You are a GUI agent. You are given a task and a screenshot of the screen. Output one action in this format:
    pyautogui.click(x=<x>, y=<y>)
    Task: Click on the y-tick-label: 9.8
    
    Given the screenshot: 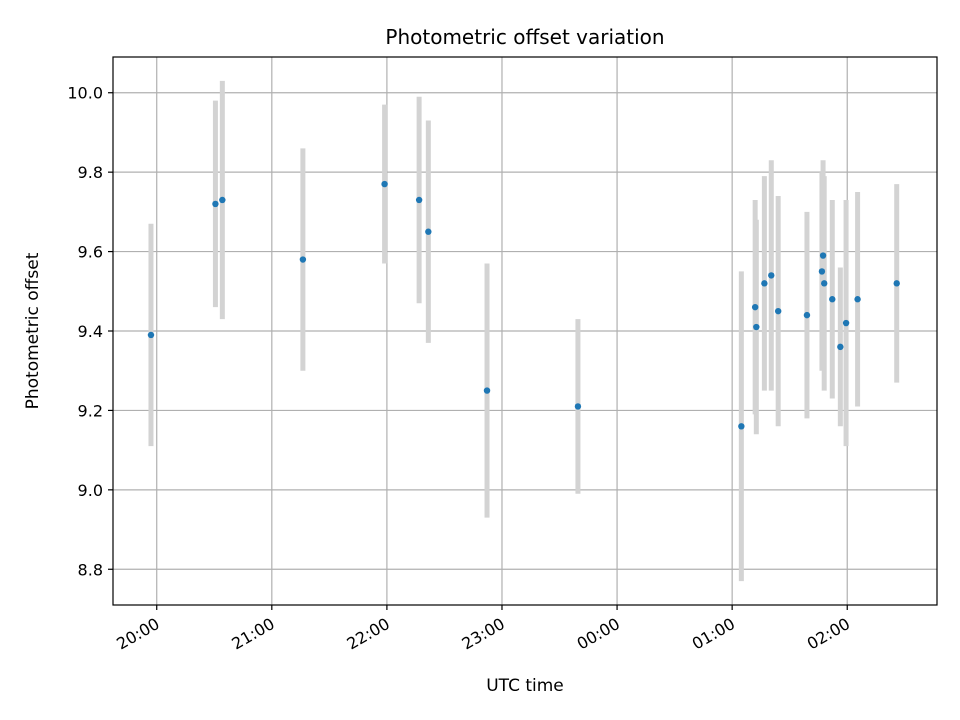 What is the action you would take?
    pyautogui.click(x=90, y=172)
    